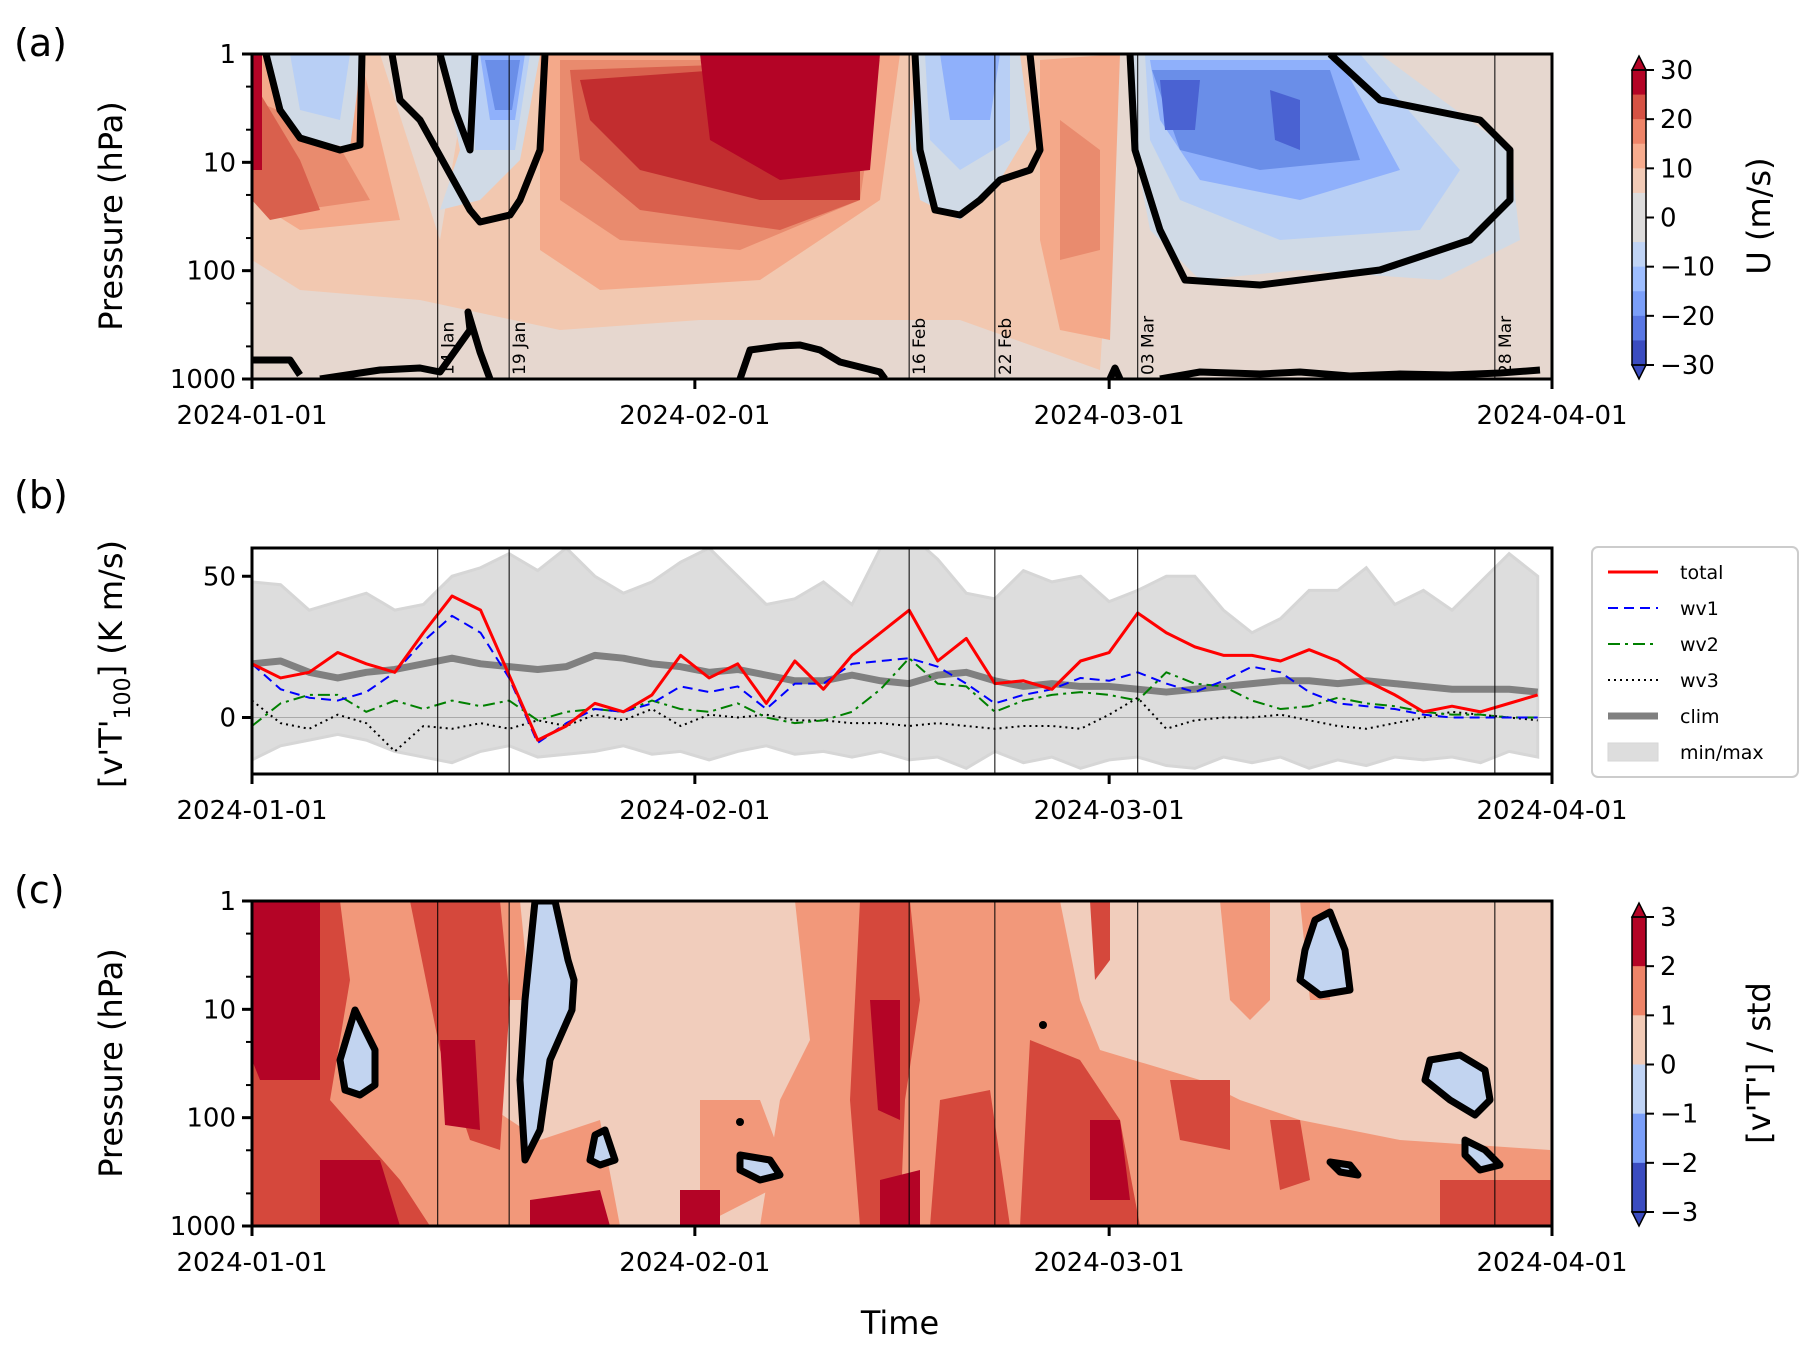  What do you see at coordinates (1676, 120) in the screenshot?
I see `colorbar-tick-label: 20` at bounding box center [1676, 120].